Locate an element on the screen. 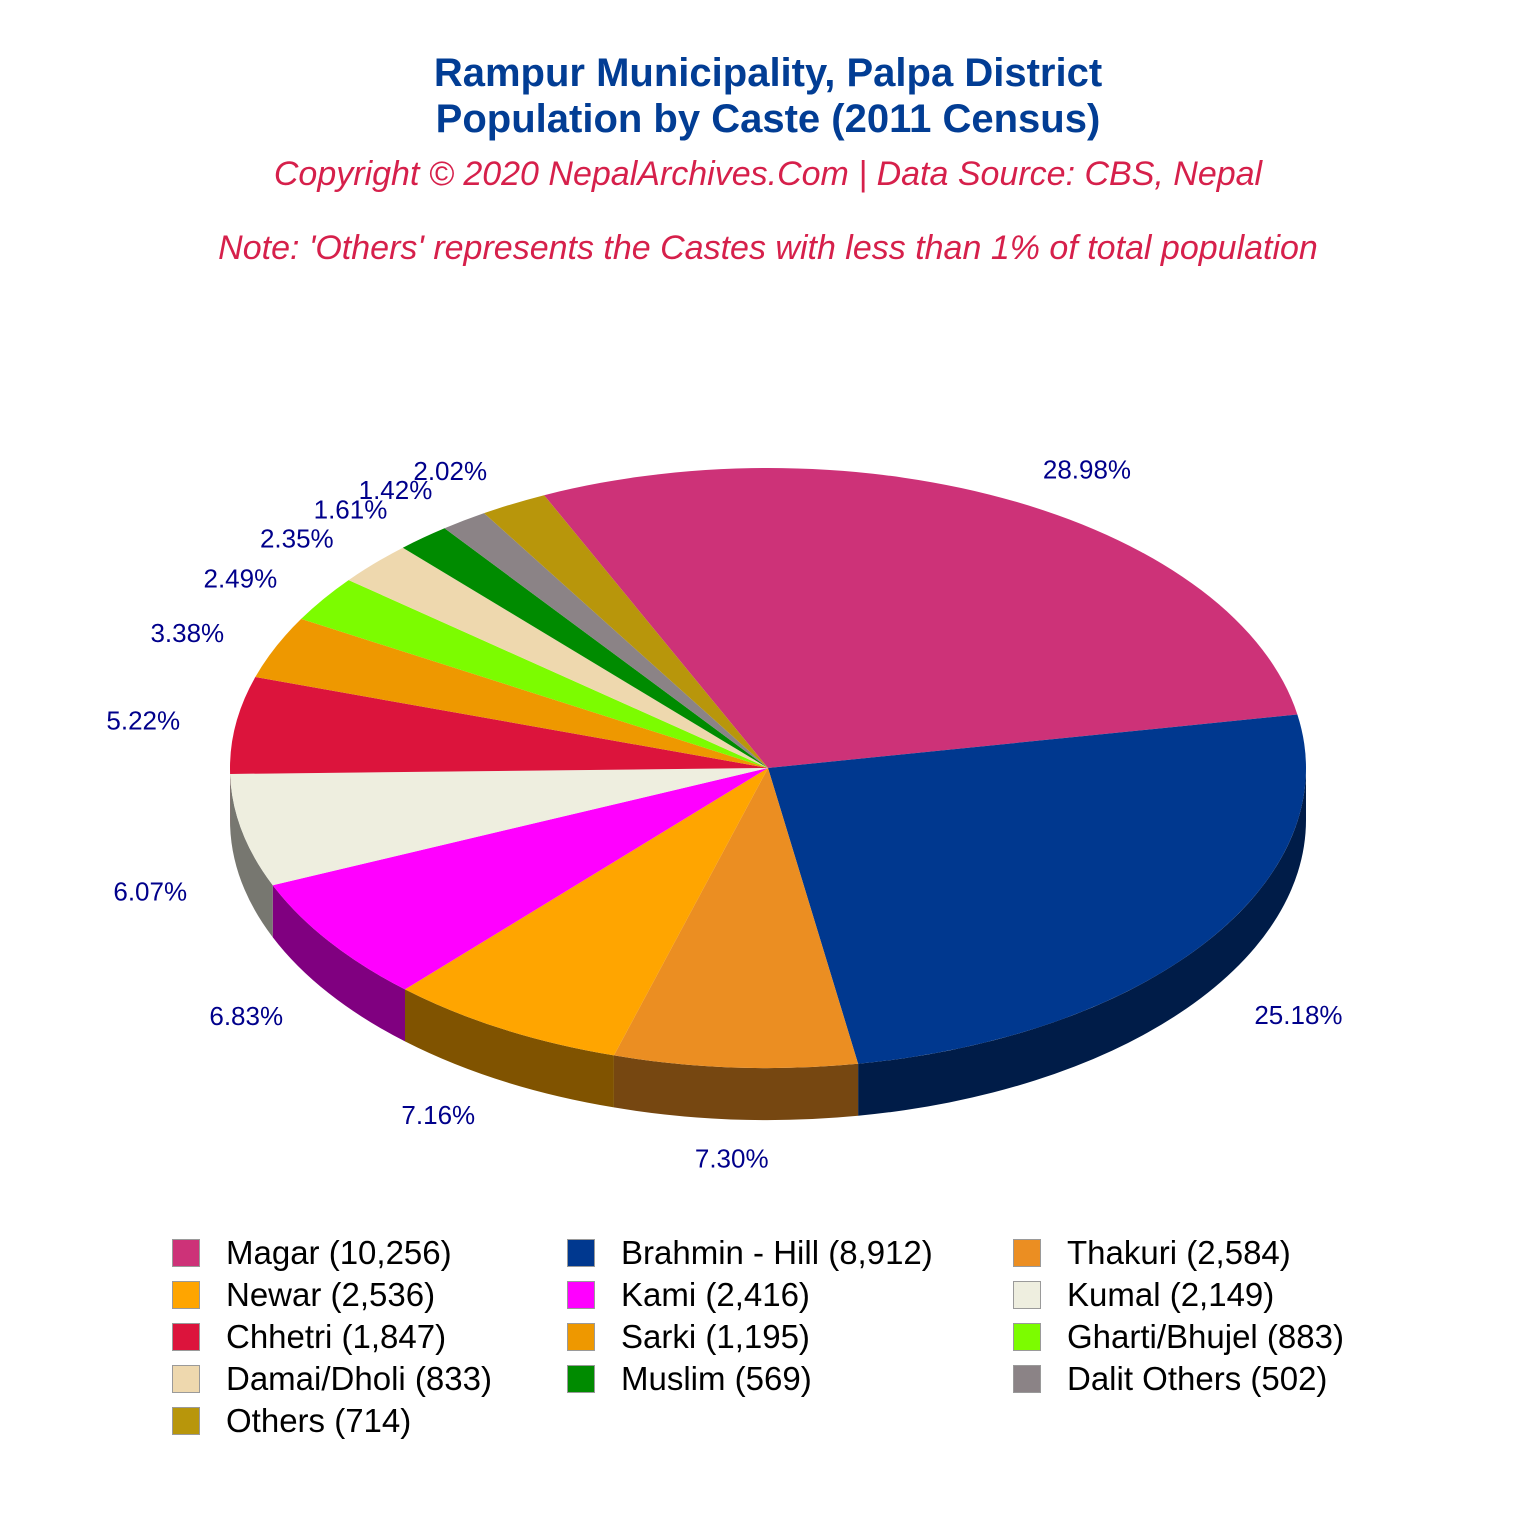 The image size is (1536, 1536). legend-label: Magar (10,256) is located at coordinates (339, 1252).